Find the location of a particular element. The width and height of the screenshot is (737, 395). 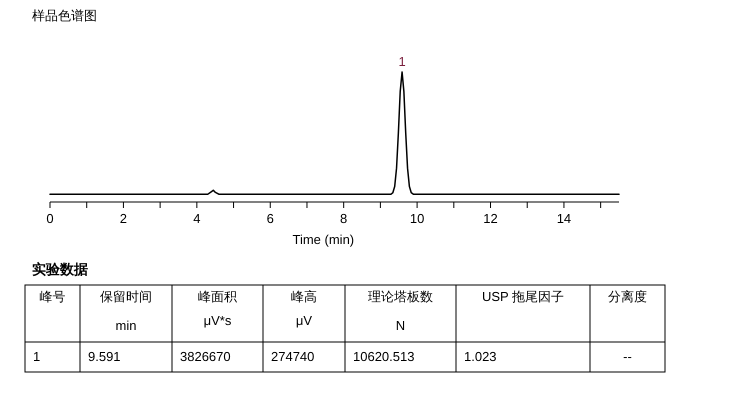

x-tick-label: 2 is located at coordinates (124, 218).